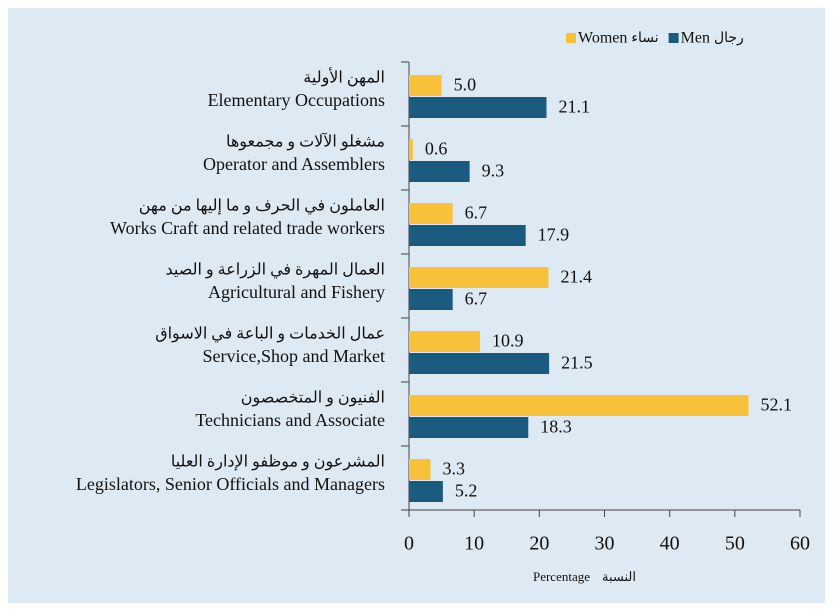 Image resolution: width=833 pixels, height=611 pixels. I want to click on x-tick-label: 0, so click(409, 544).